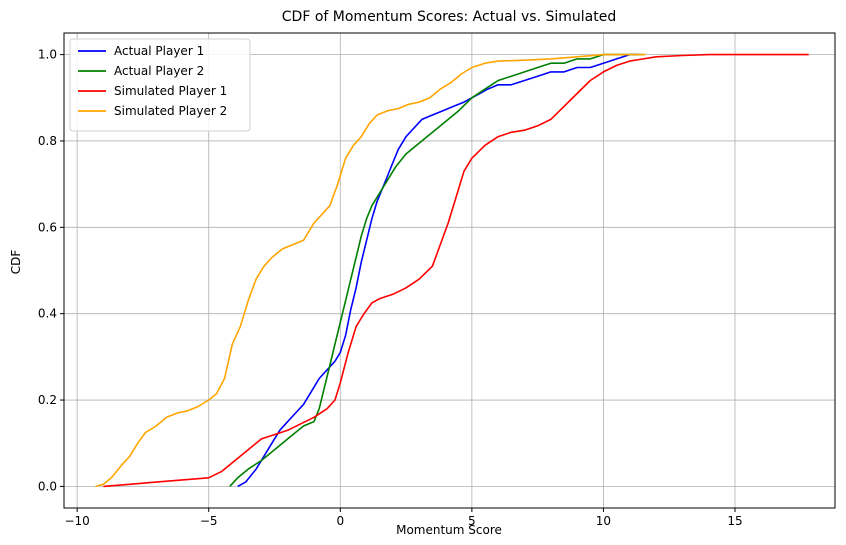 The image size is (846, 545). What do you see at coordinates (340, 521) in the screenshot?
I see `x-tick-label-2: 0` at bounding box center [340, 521].